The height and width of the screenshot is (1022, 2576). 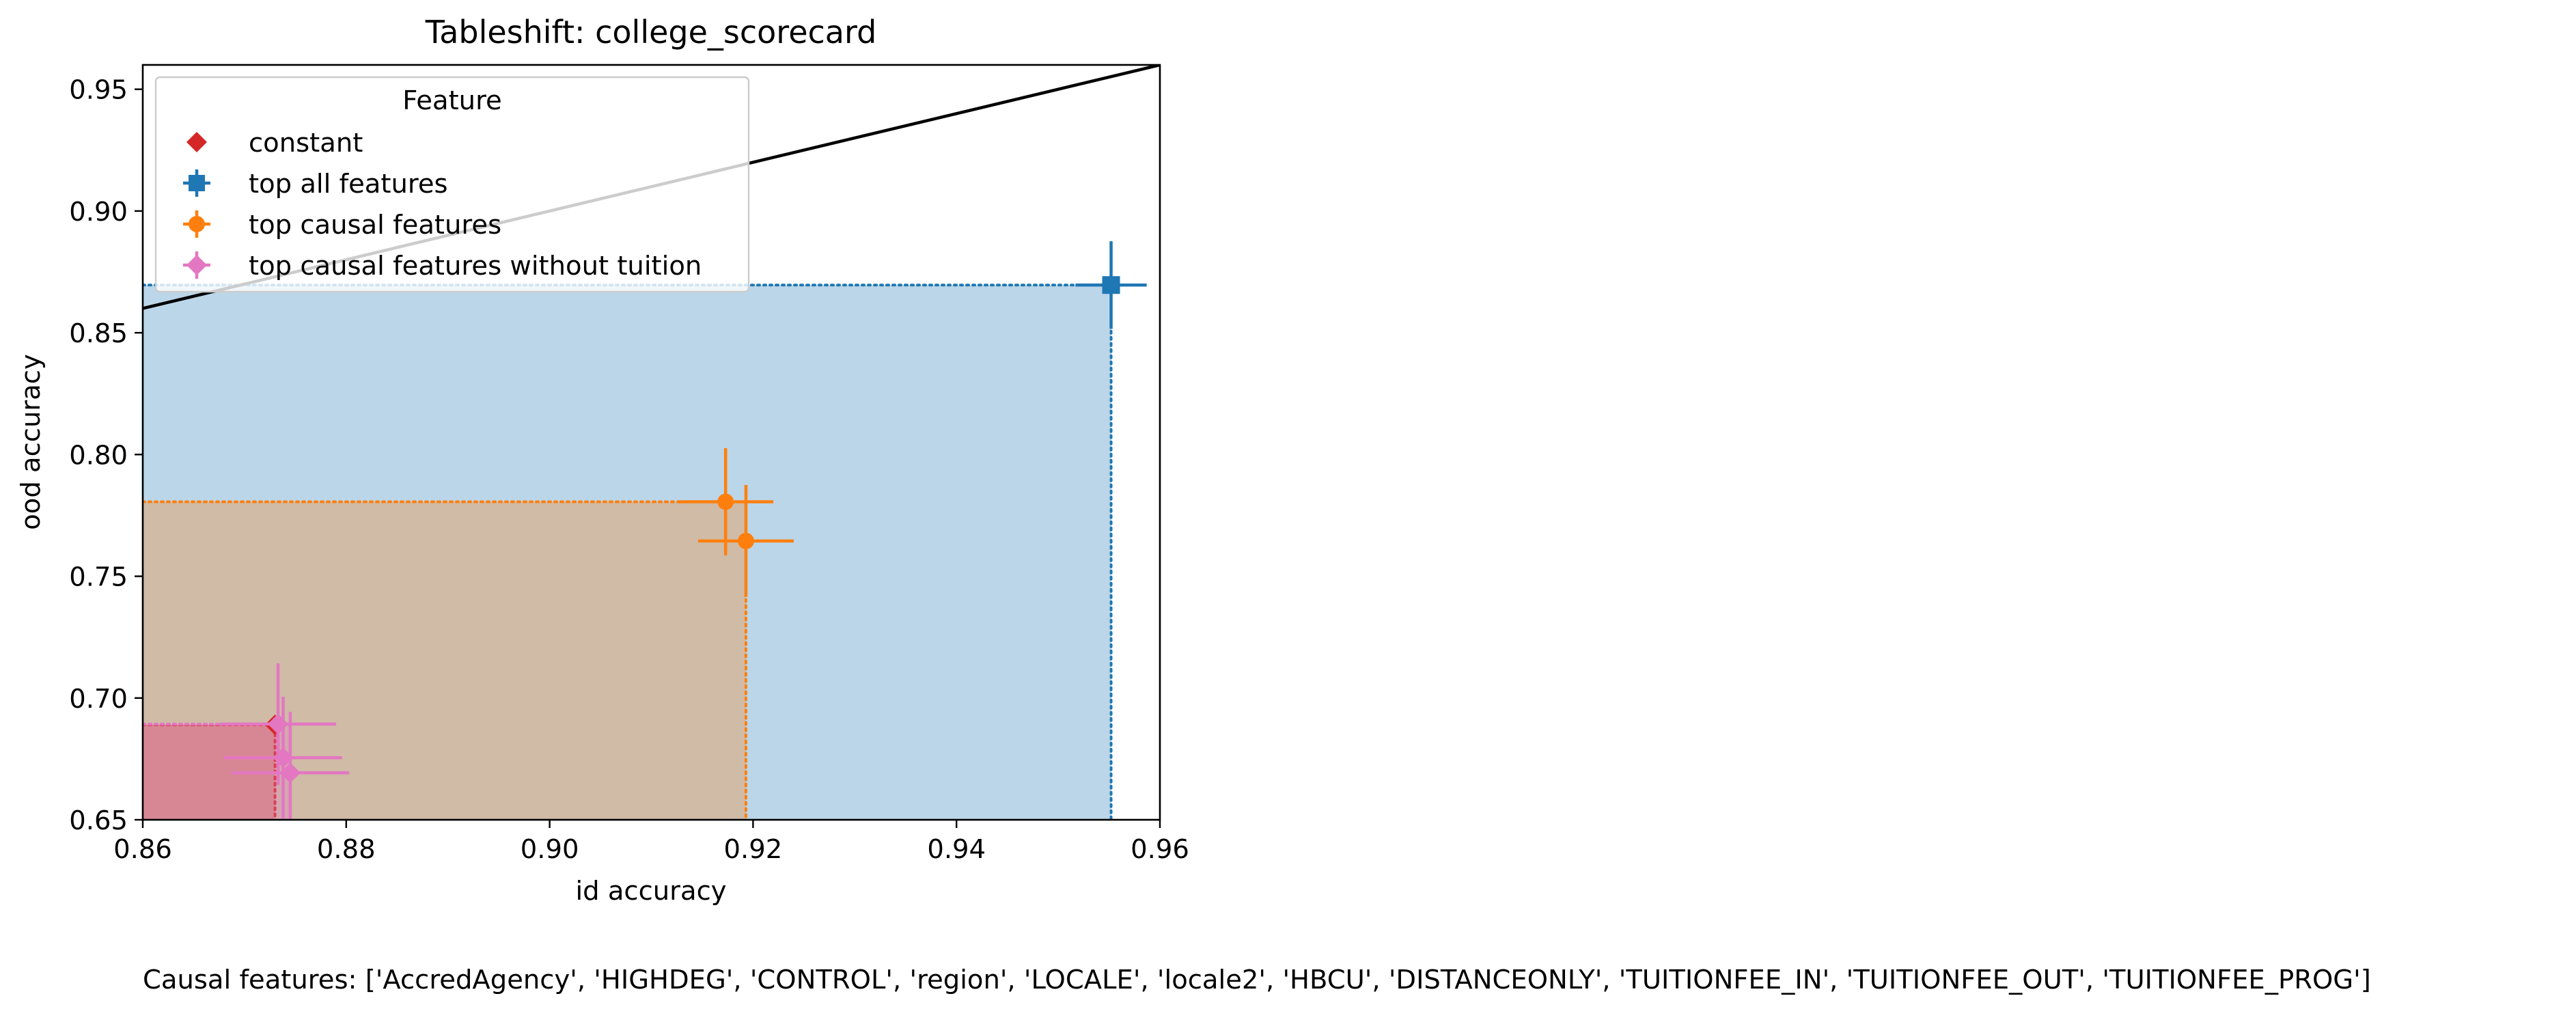 I want to click on chart-title: Tableshift: college_scorecard, so click(x=651, y=32).